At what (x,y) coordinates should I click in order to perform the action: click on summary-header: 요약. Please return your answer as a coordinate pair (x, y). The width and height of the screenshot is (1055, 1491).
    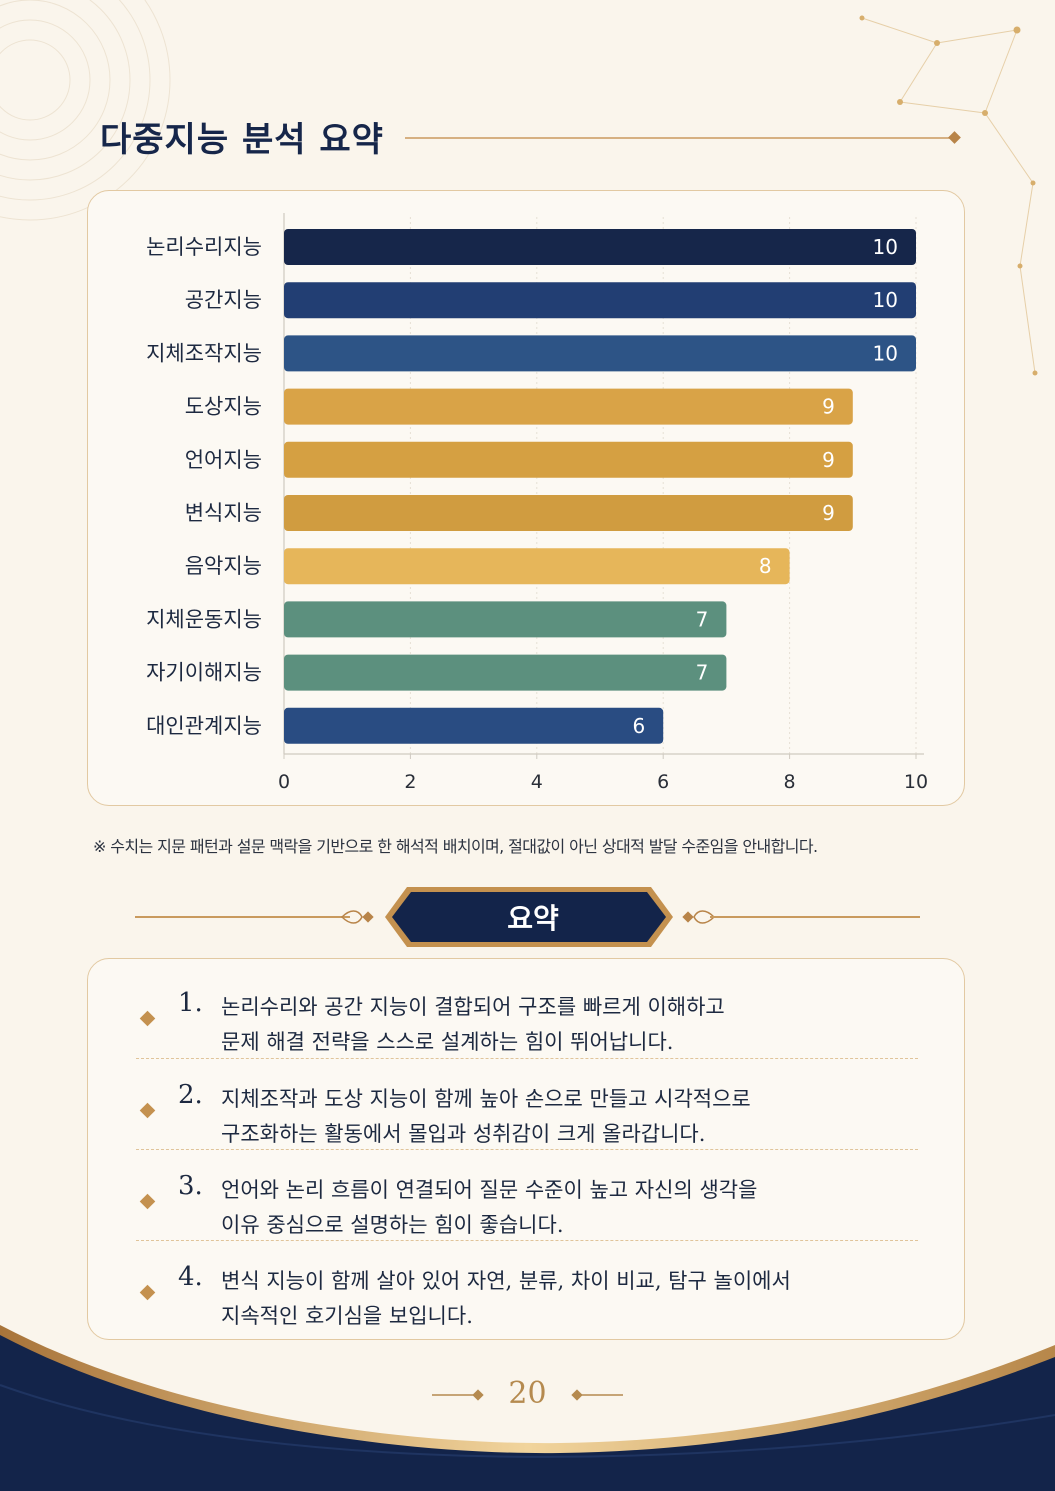
    Looking at the image, I should click on (527, 917).